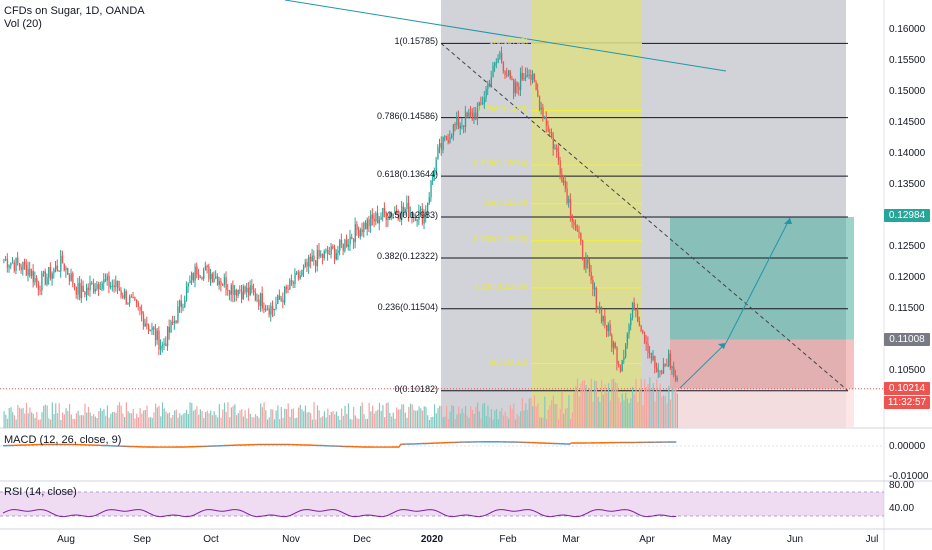 The image size is (932, 550). What do you see at coordinates (40, 492) in the screenshot?
I see `rsi-legend: RSI (14, close)` at bounding box center [40, 492].